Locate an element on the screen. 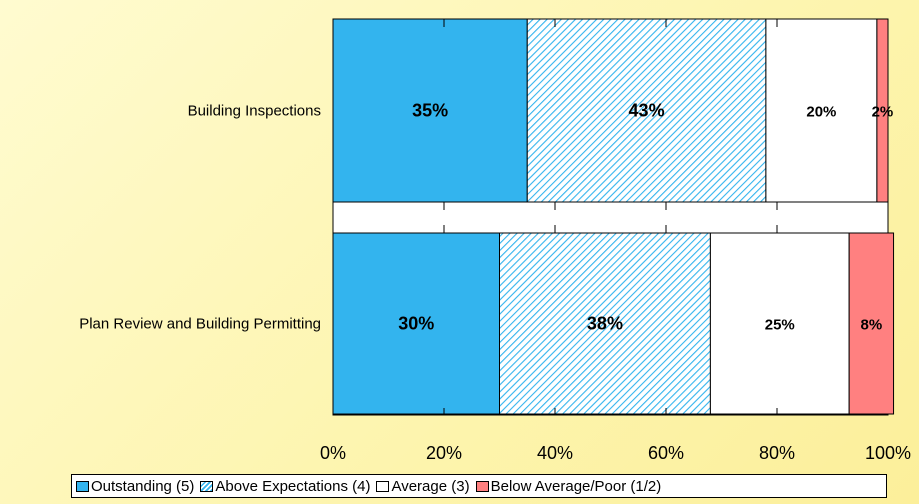 Image resolution: width=919 pixels, height=504 pixels. data-label: 2% is located at coordinates (883, 112).